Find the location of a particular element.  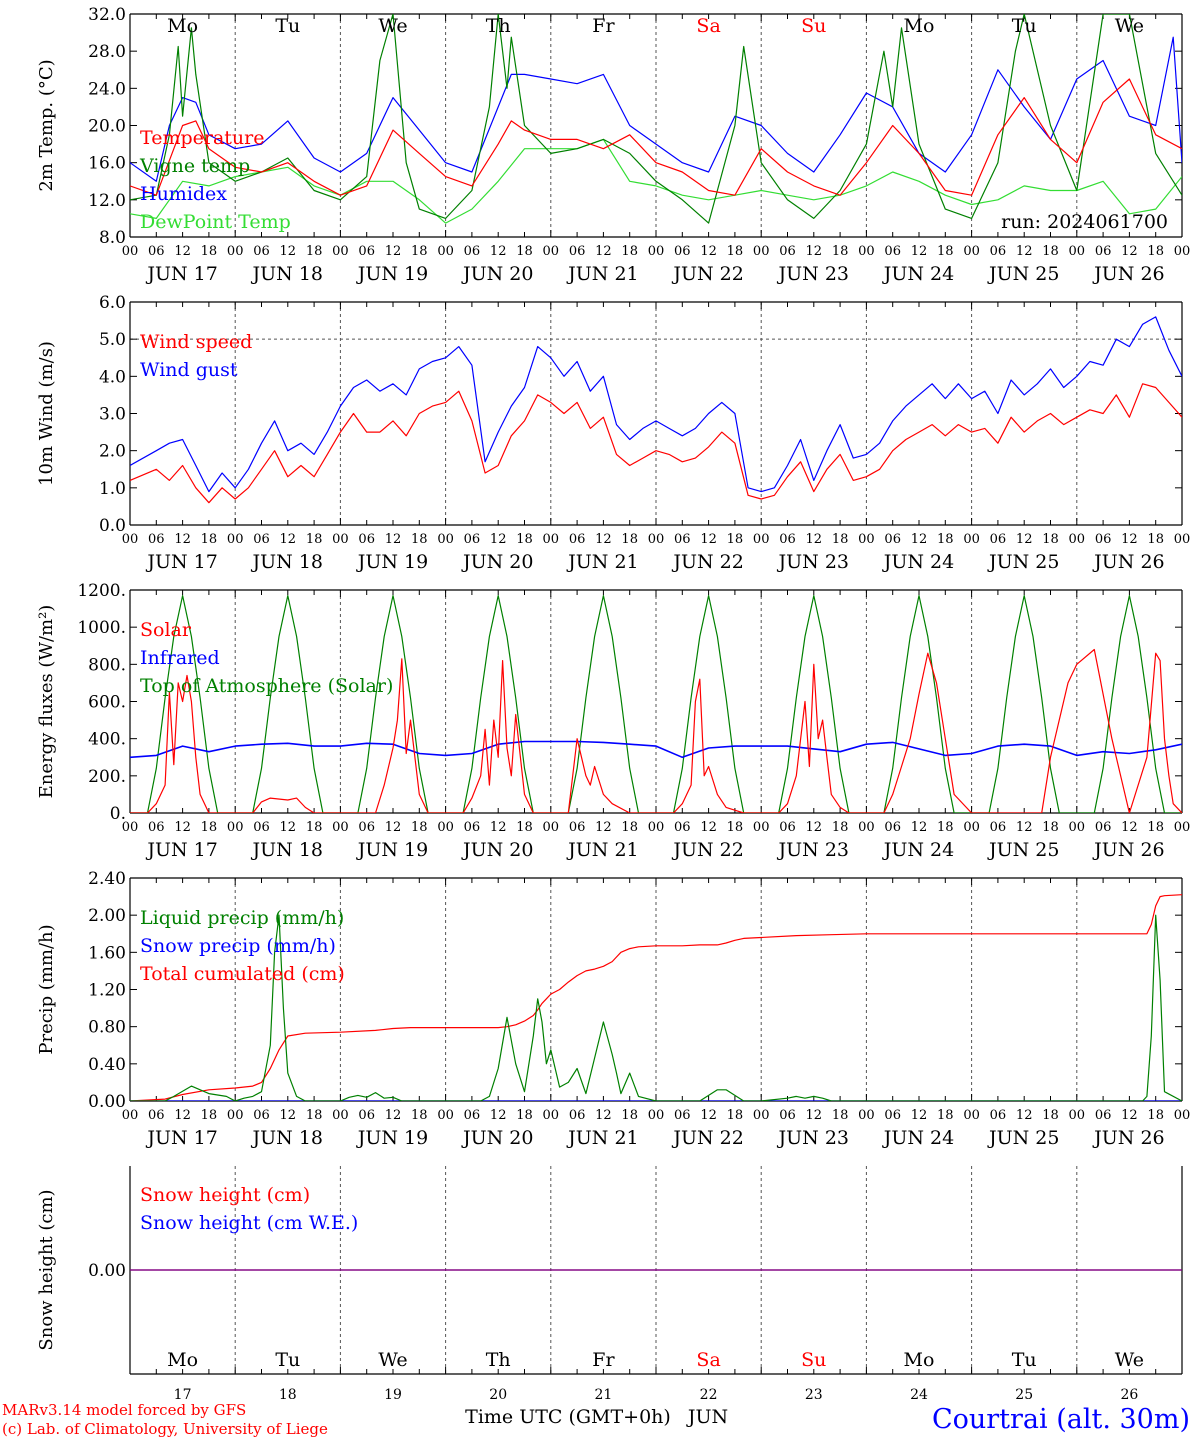

weekday-label-top: Sa is located at coordinates (708, 26).